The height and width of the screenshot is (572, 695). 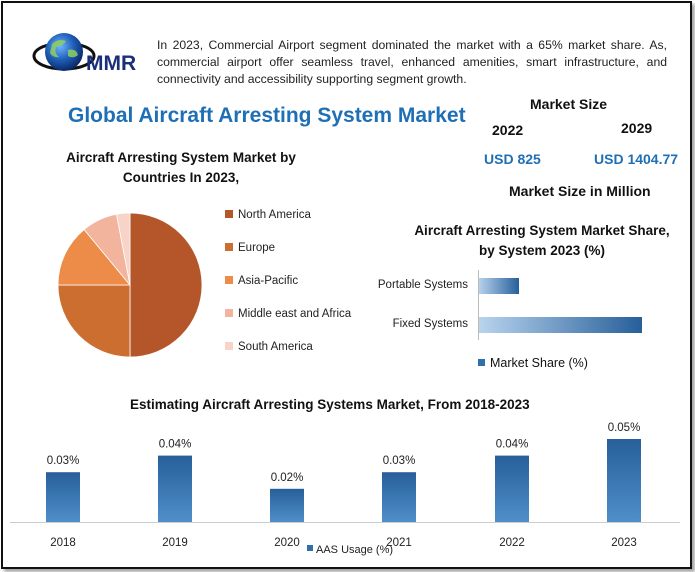 I want to click on mmr-logo: MMR, so click(x=84, y=54).